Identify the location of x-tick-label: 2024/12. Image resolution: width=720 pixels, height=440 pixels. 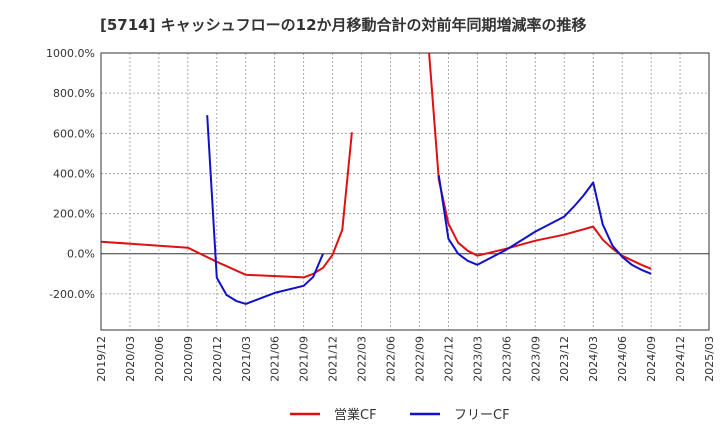
(680, 359).